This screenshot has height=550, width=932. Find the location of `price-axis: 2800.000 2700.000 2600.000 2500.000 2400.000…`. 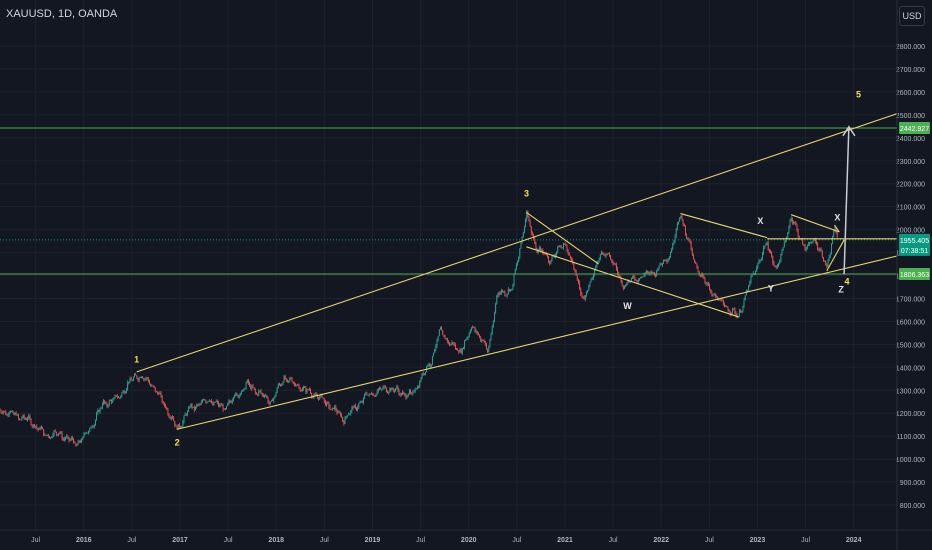

price-axis: 2800.000 2700.000 2600.000 2500.000 2400.000… is located at coordinates (913, 275).